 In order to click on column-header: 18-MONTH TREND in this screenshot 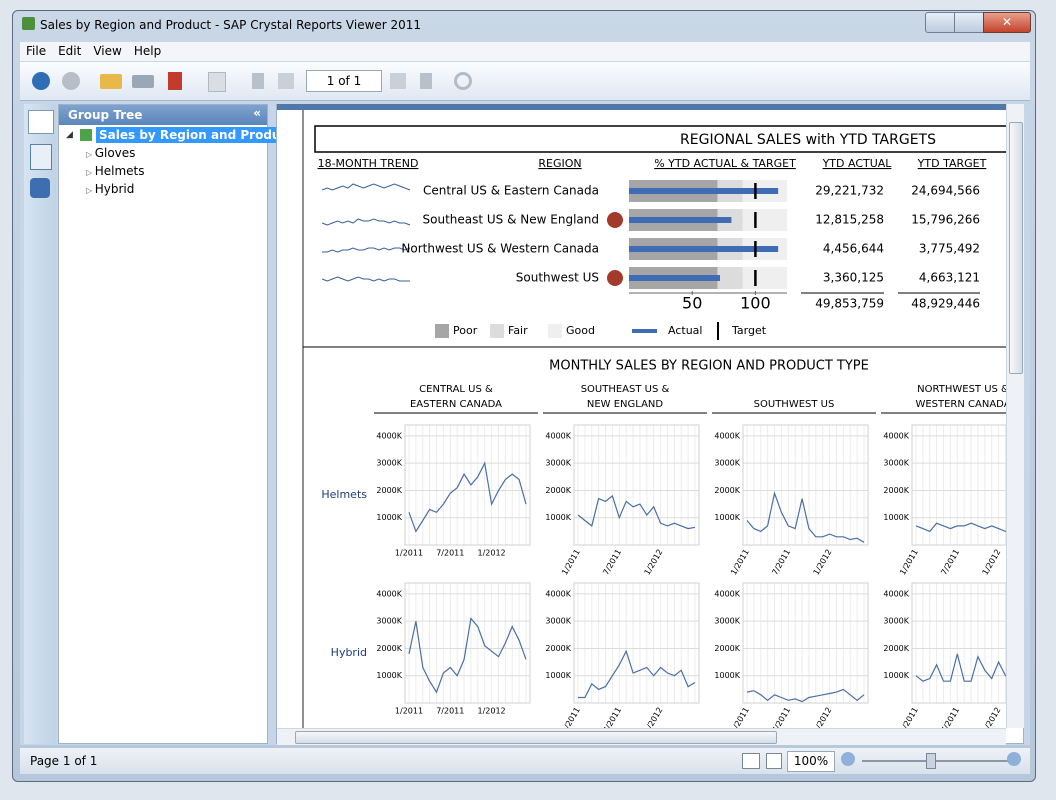, I will do `click(368, 163)`.